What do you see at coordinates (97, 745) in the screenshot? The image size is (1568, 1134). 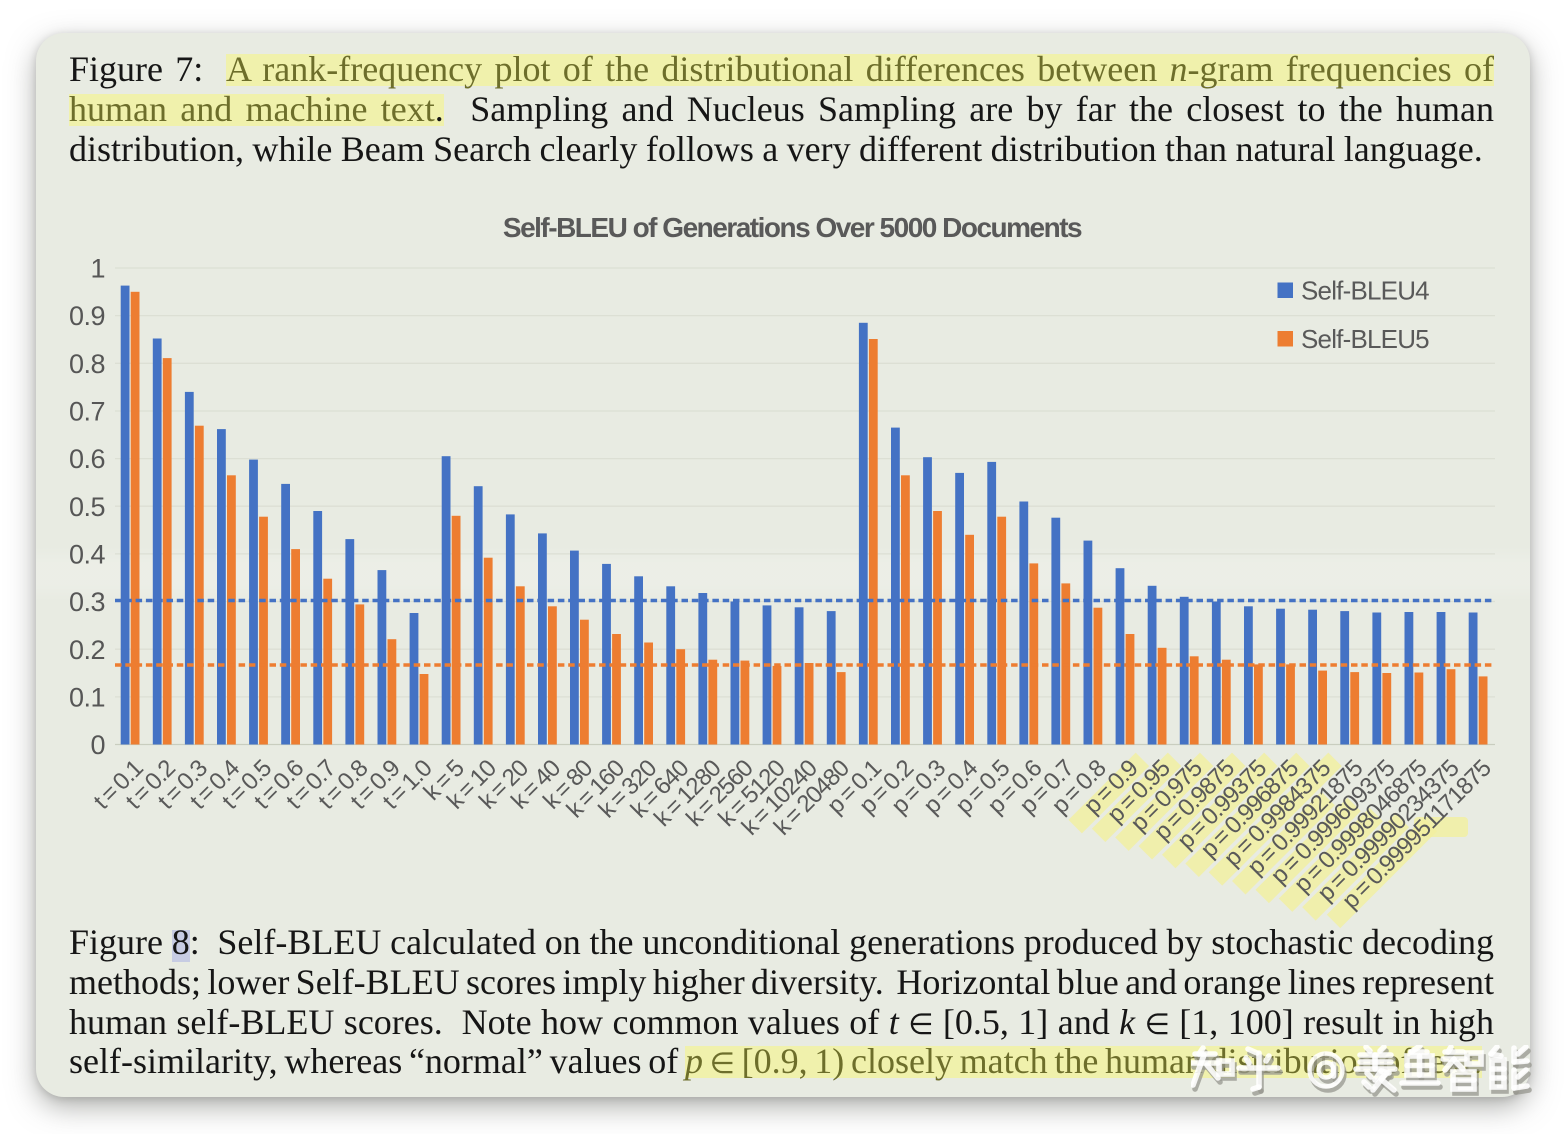 I see `svg-text: 0` at bounding box center [97, 745].